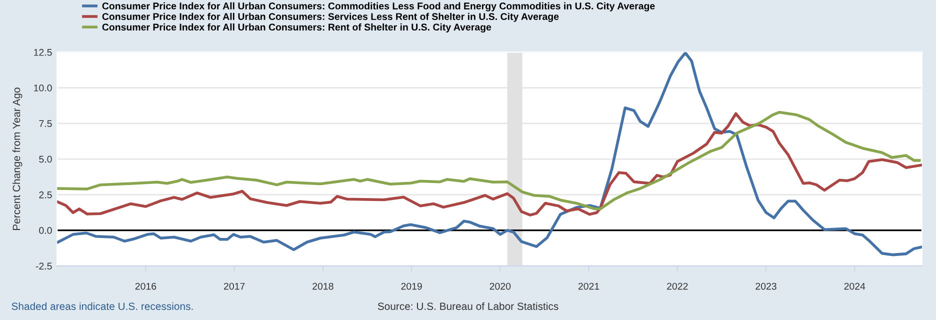  I want to click on y-tick-label: 7.5, so click(45, 124).